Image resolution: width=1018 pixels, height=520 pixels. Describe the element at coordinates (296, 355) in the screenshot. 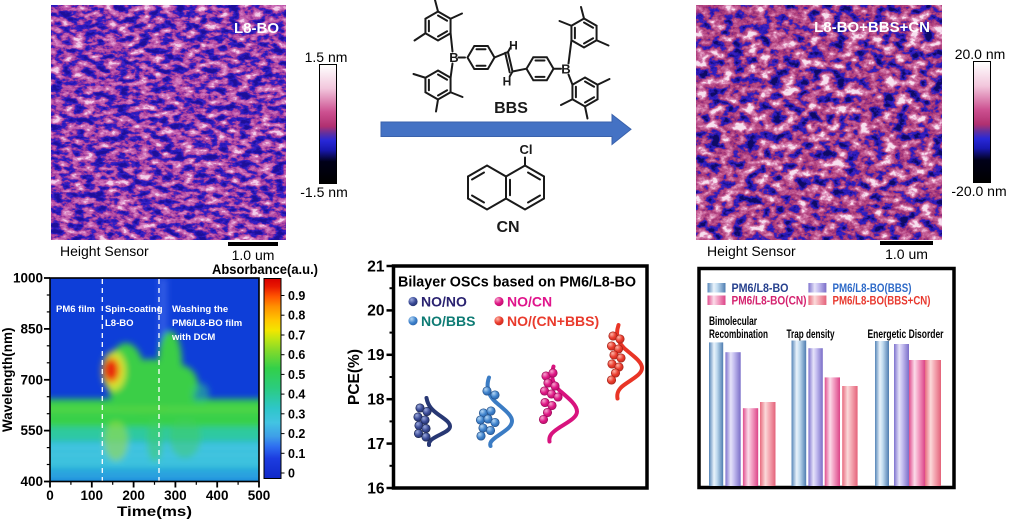

I see `svg-text: 0.6` at that location.